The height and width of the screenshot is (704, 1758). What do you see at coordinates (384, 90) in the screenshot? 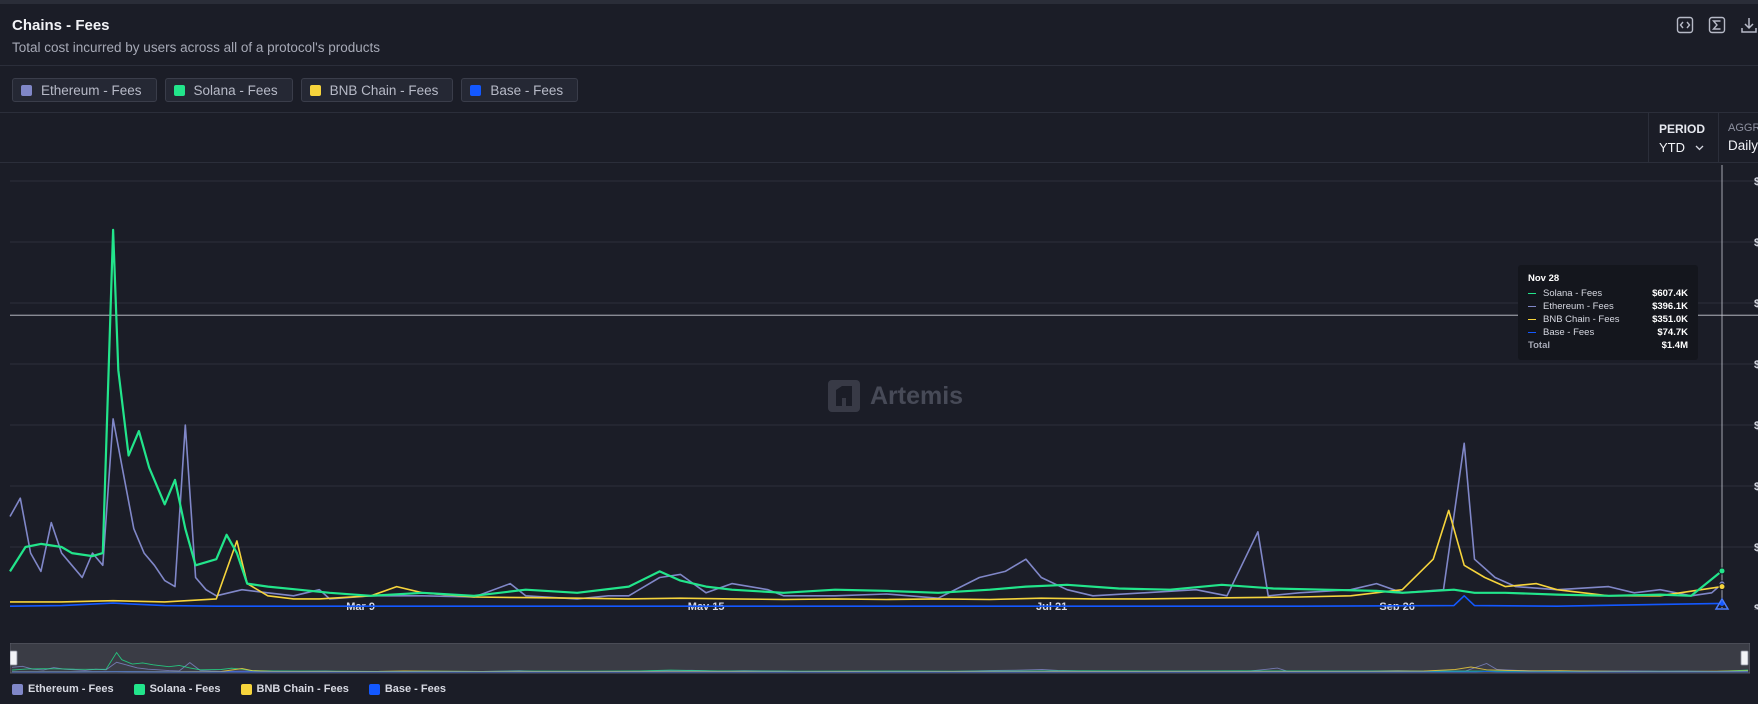
I see `chip-label: BNB Chain - Fees` at bounding box center [384, 90].